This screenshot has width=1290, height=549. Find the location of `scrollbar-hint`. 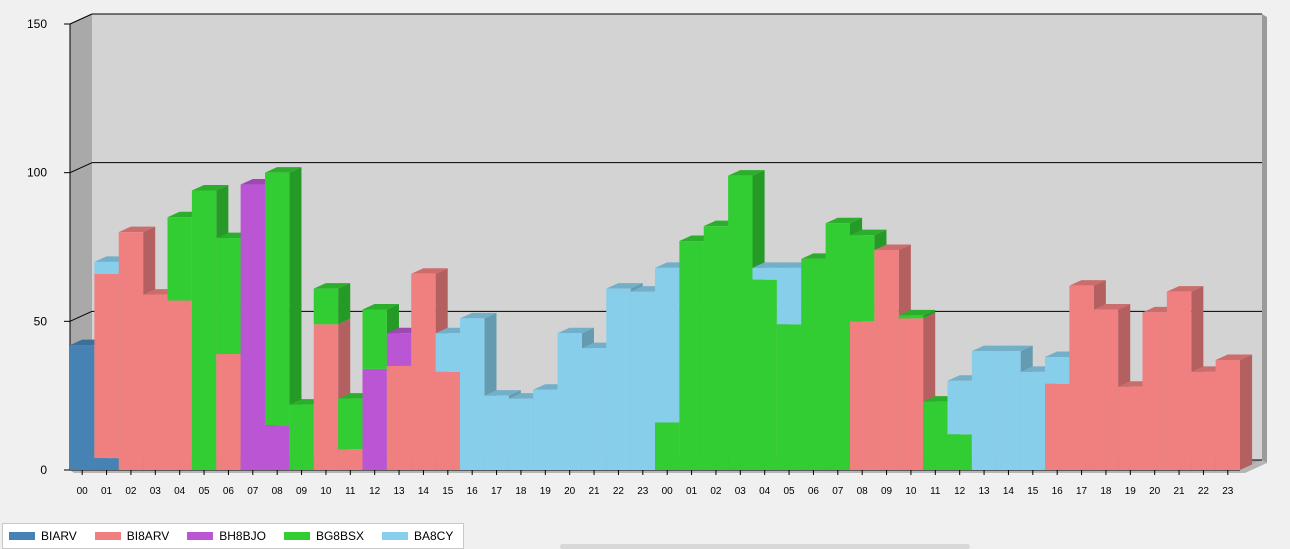

scrollbar-hint is located at coordinates (765, 546).